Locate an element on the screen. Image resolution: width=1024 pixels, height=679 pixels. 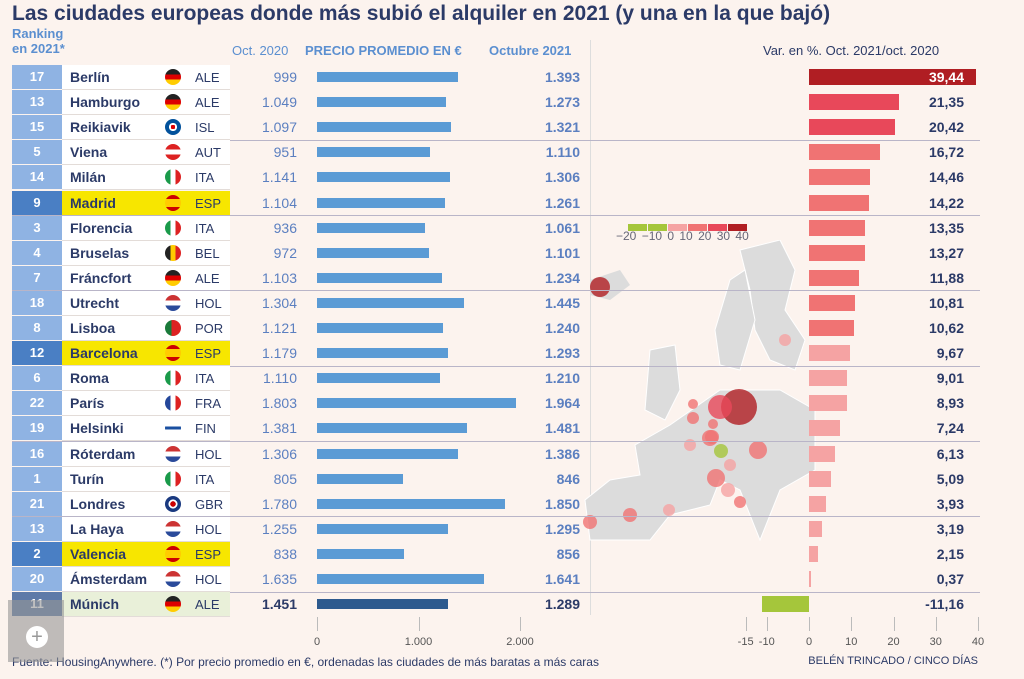
table-row: 12 Barcelona ESP 1.179 1.293 9,67 is located at coordinates (496, 354).